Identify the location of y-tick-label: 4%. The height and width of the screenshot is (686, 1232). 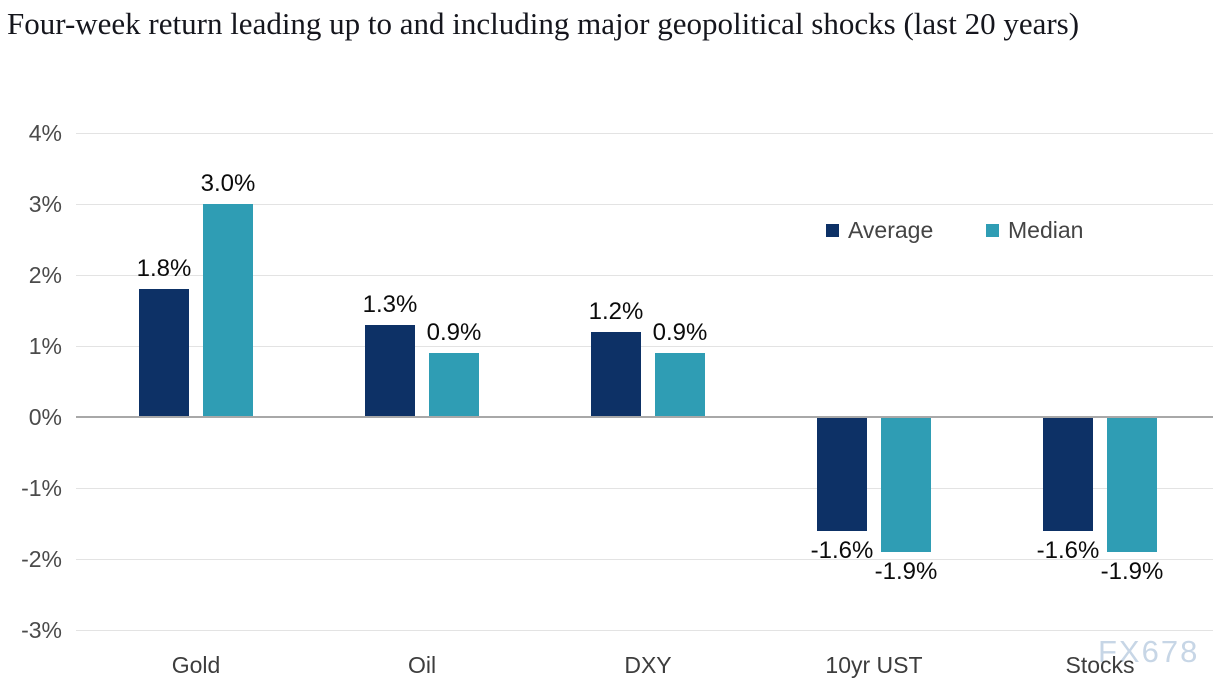
(45, 133).